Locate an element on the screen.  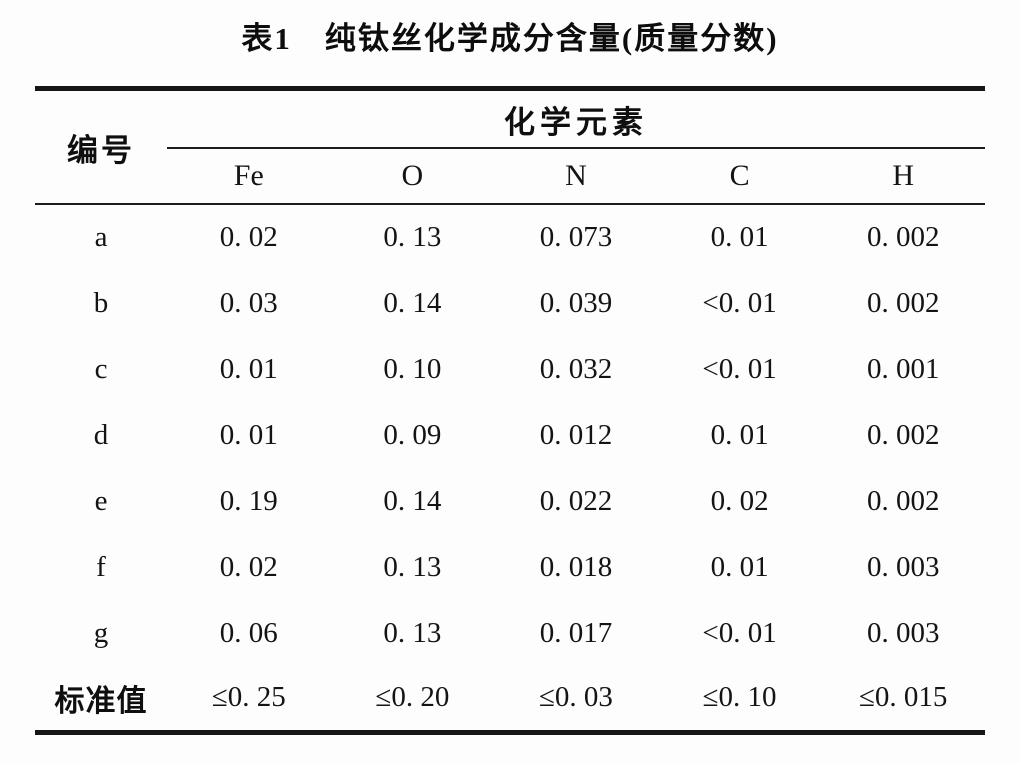
table-row: f 0. 02 0. 13 0. 018 0. 01 0. 003 is located at coordinates (510, 567).